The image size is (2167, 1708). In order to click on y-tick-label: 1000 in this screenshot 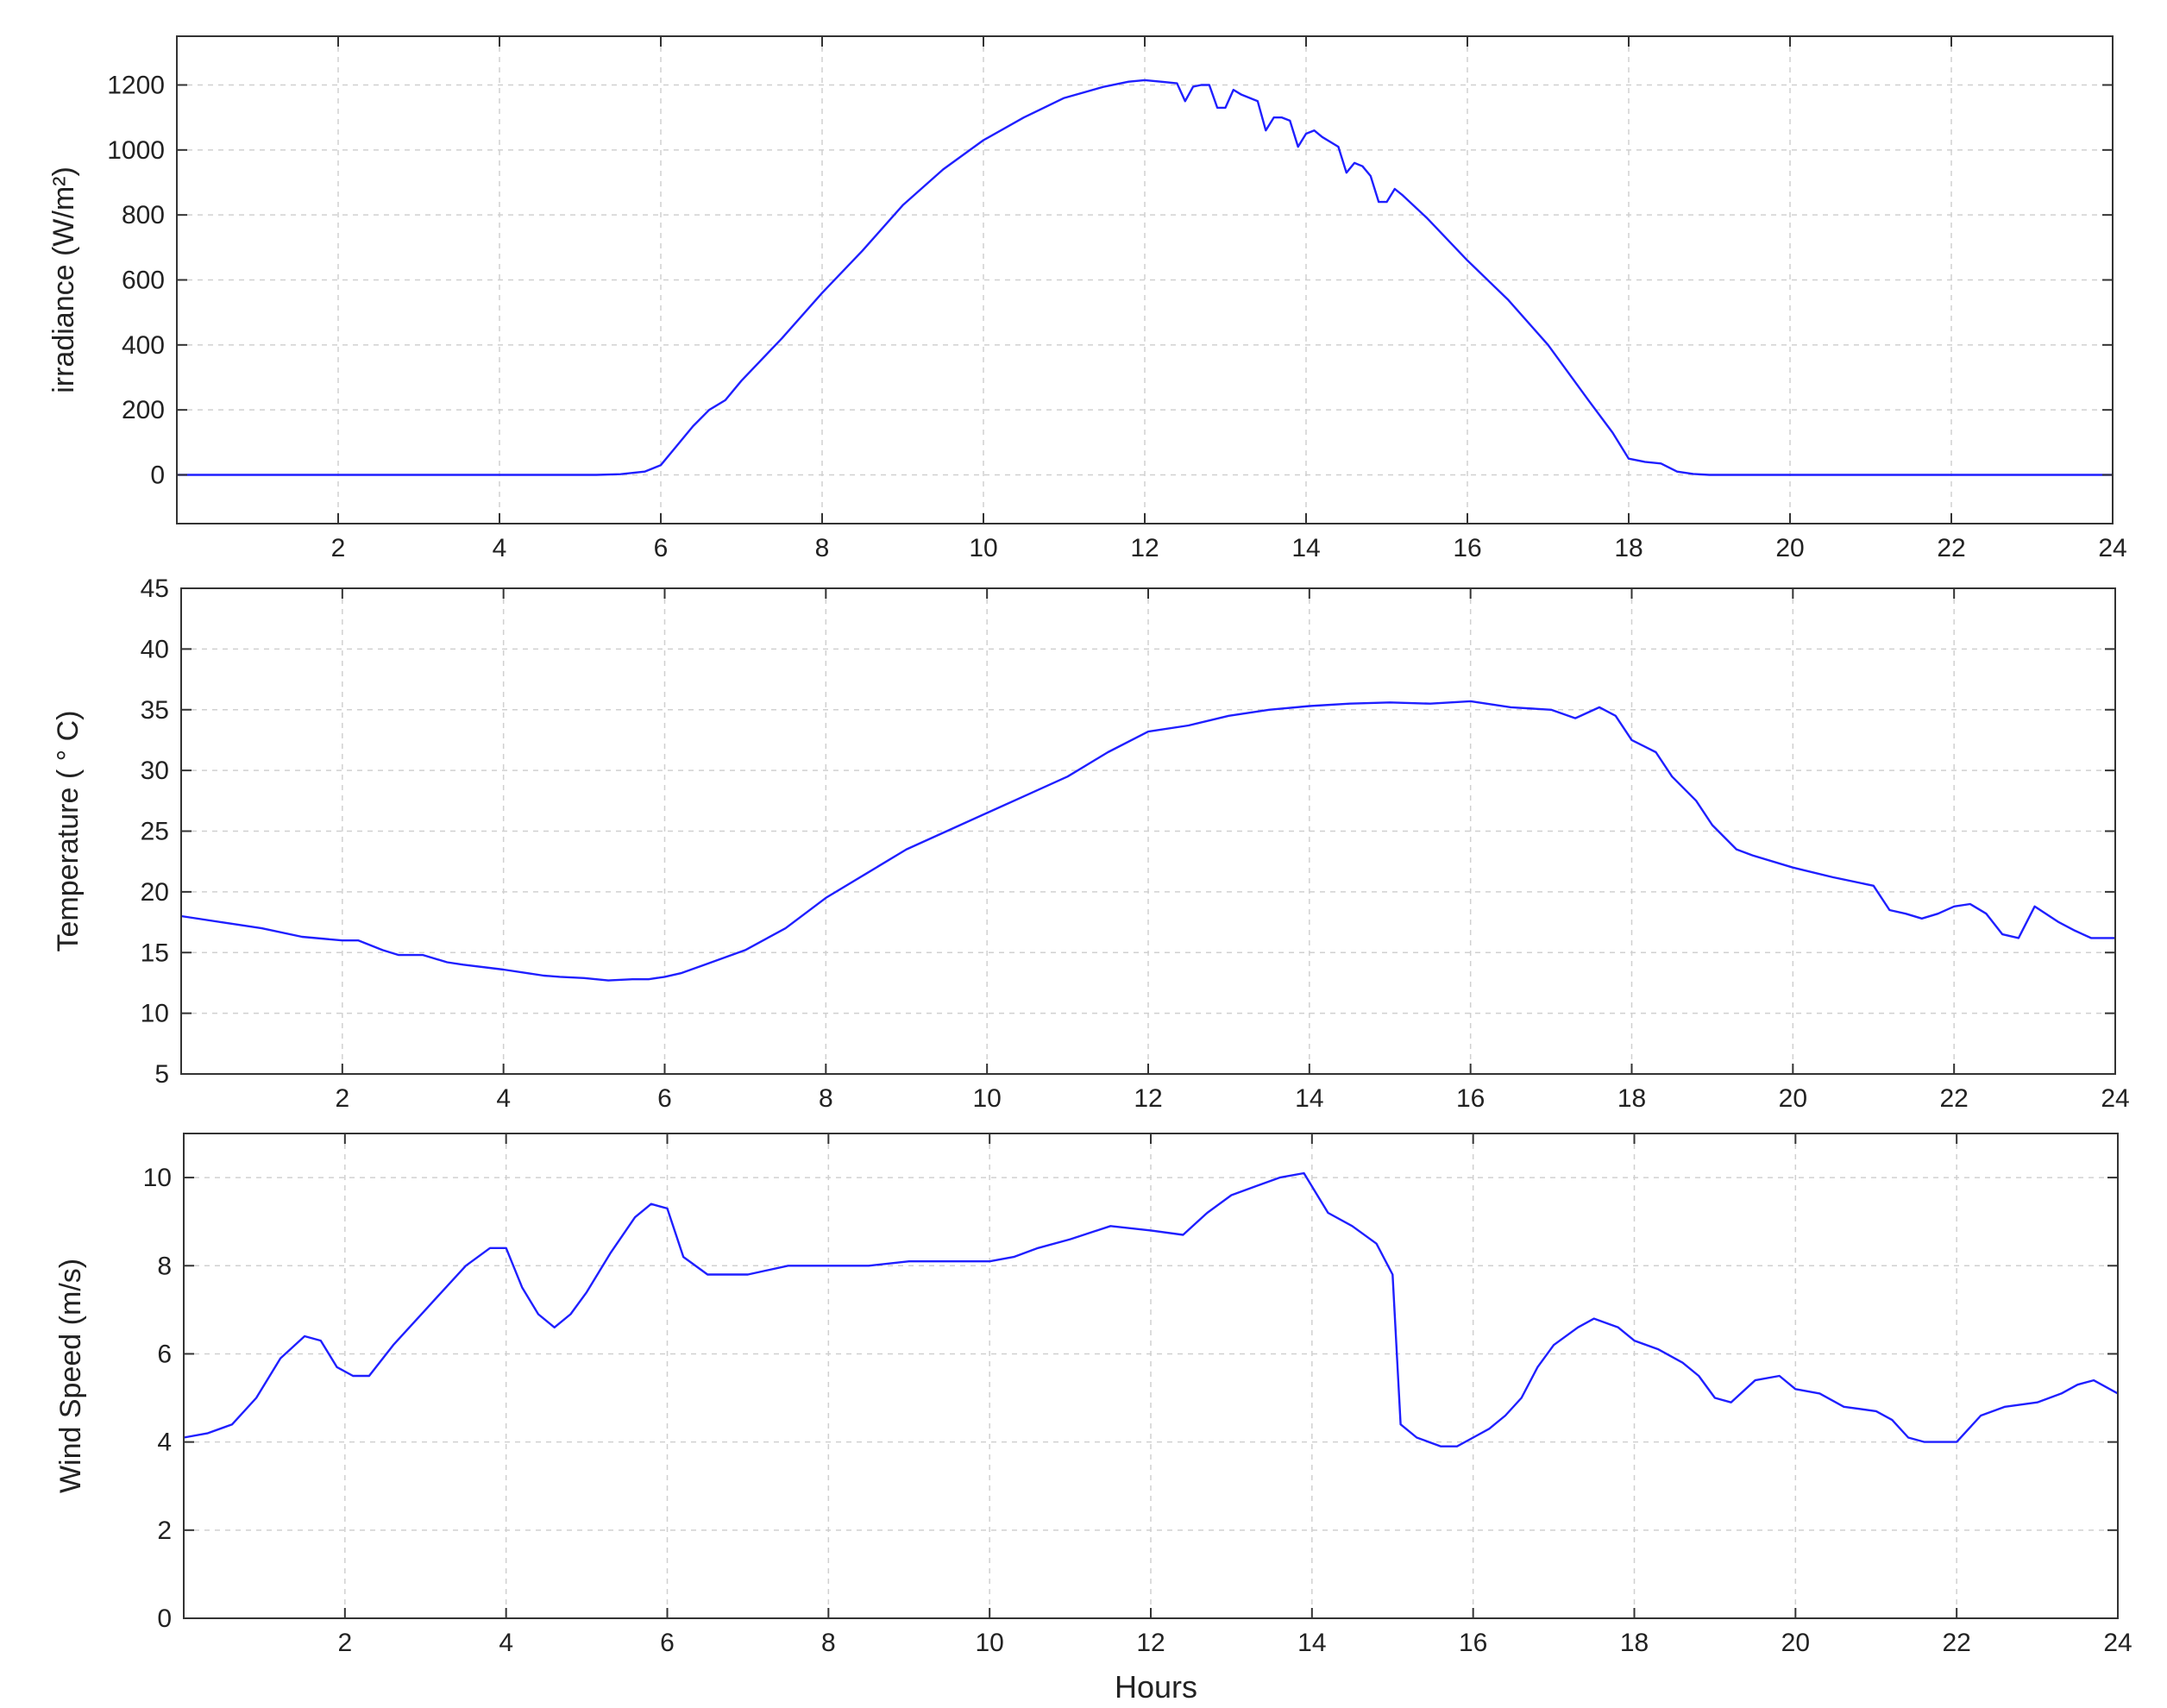, I will do `click(136, 150)`.